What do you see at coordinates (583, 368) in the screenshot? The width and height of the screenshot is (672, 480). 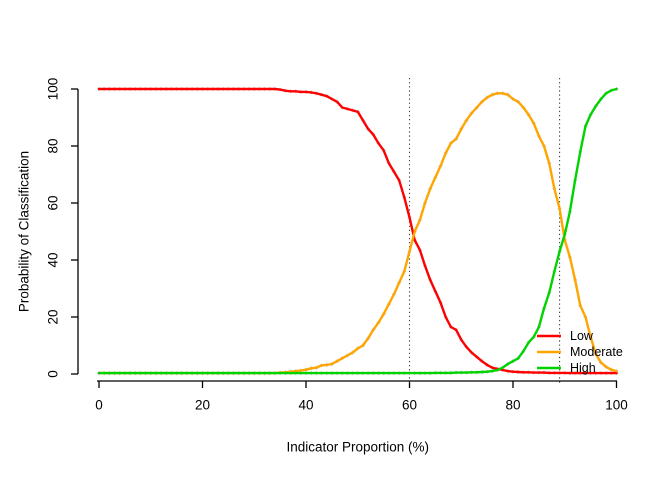 I see `legend-label-high: High` at bounding box center [583, 368].